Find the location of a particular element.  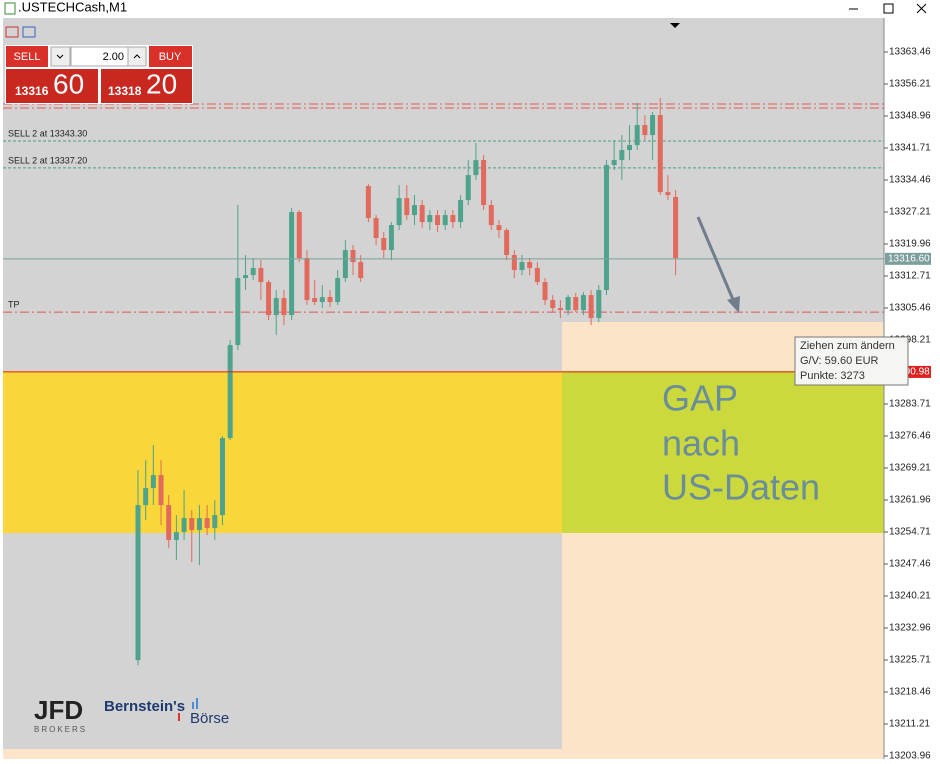

price-marker-label: 13316.60 is located at coordinates (909, 258).